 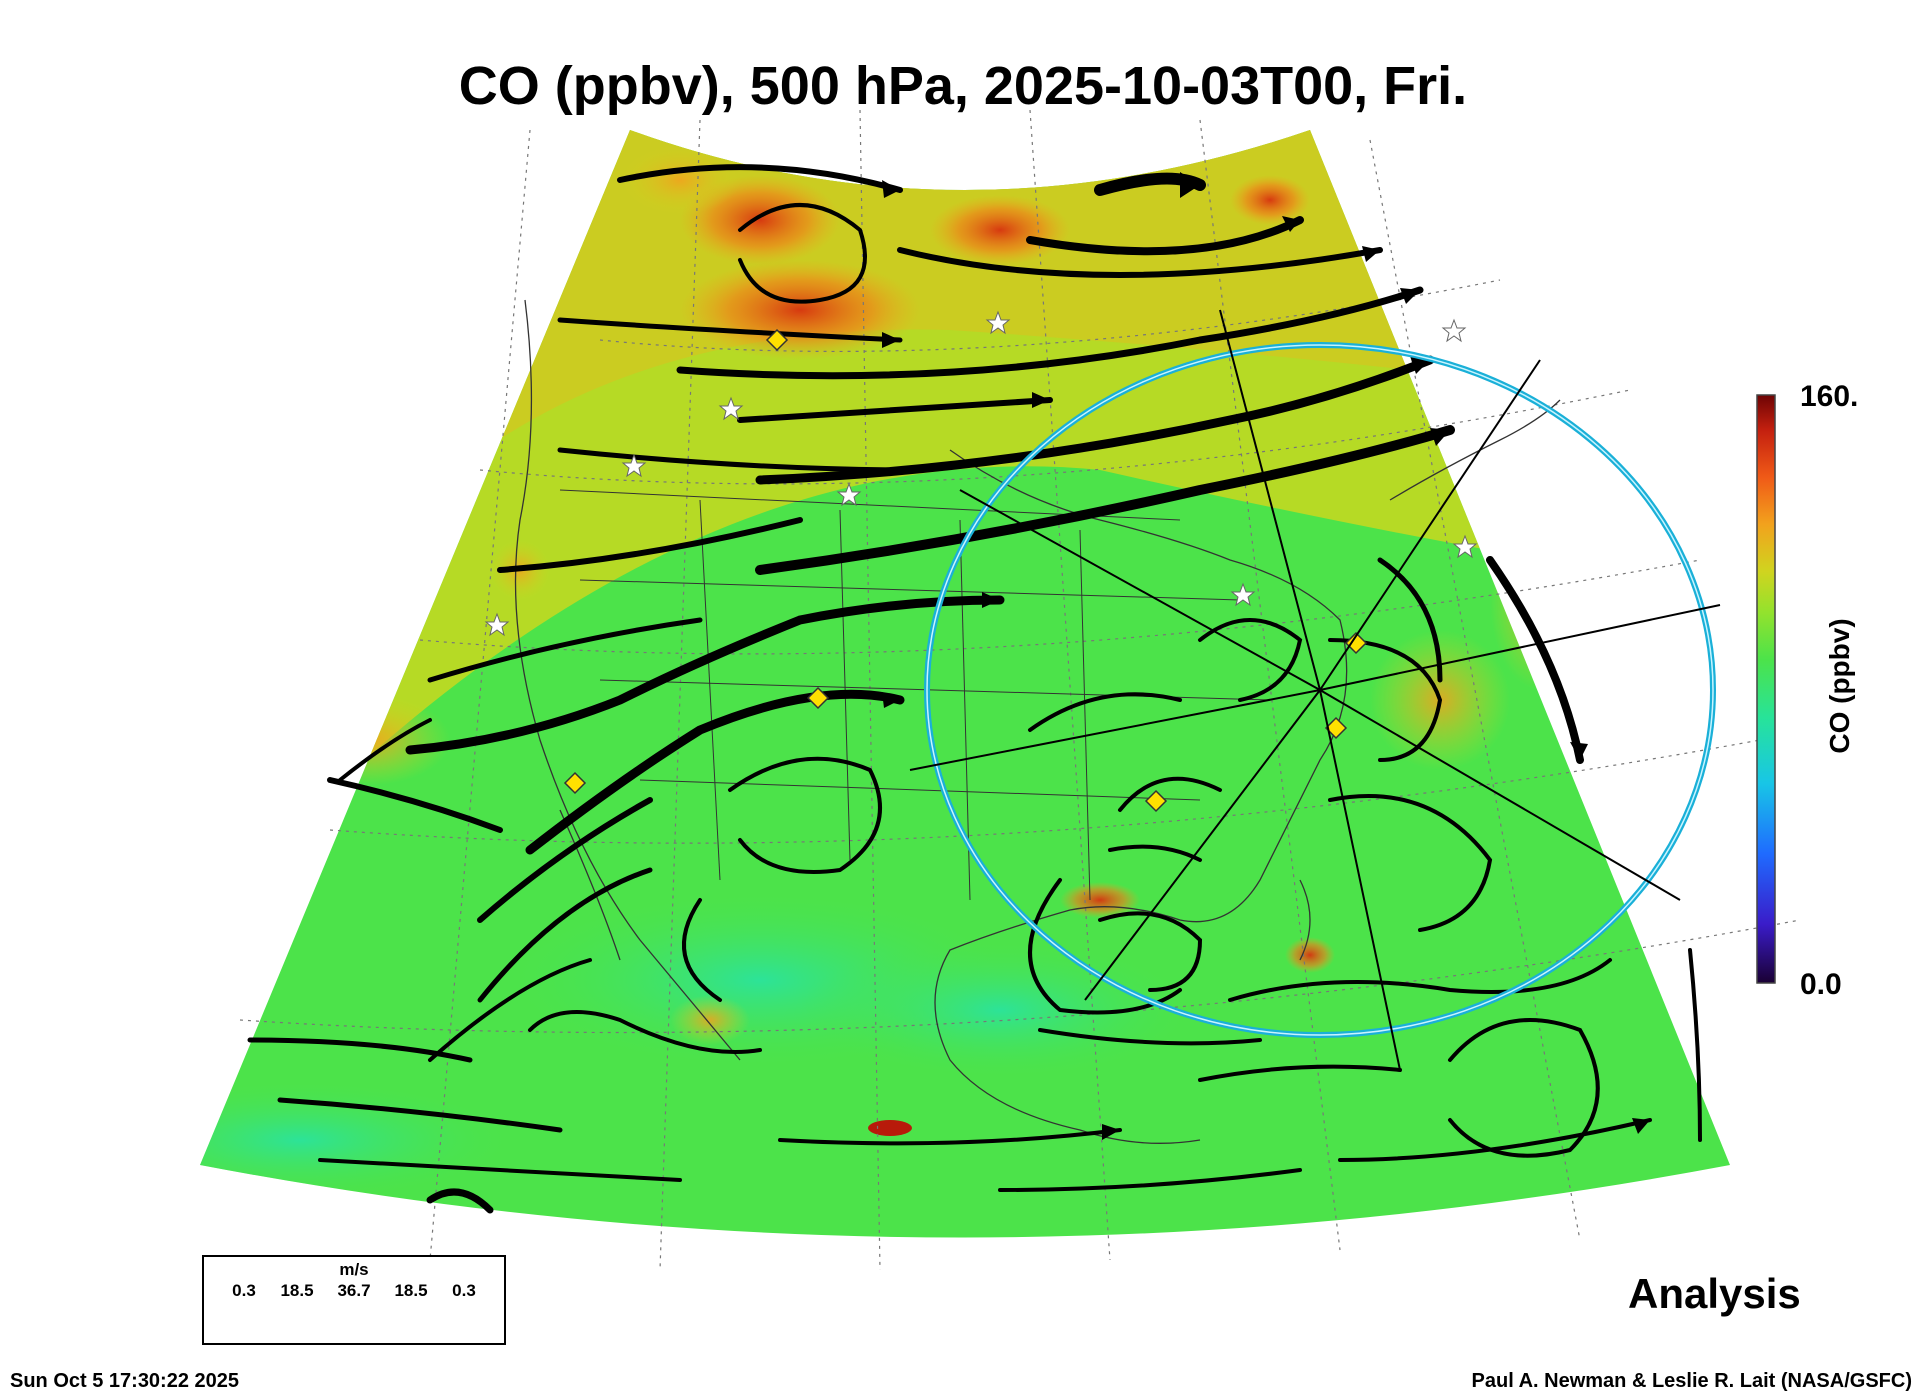 I want to click on legend-speed-label: 36.7, so click(x=354, y=1290).